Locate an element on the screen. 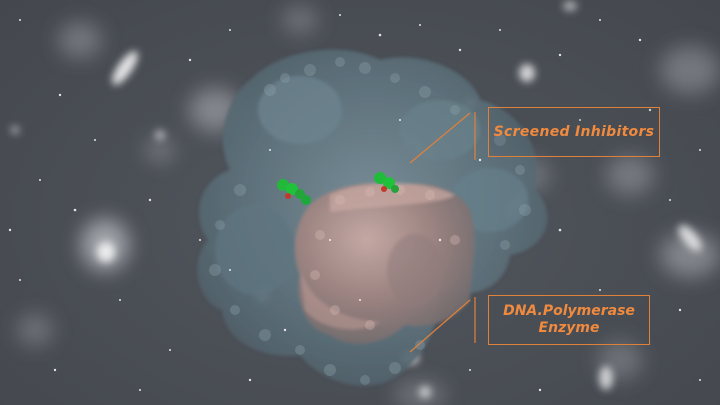 The width and height of the screenshot is (720, 405). enzyme-label-line1: DNA.Polymerase is located at coordinates (569, 311).